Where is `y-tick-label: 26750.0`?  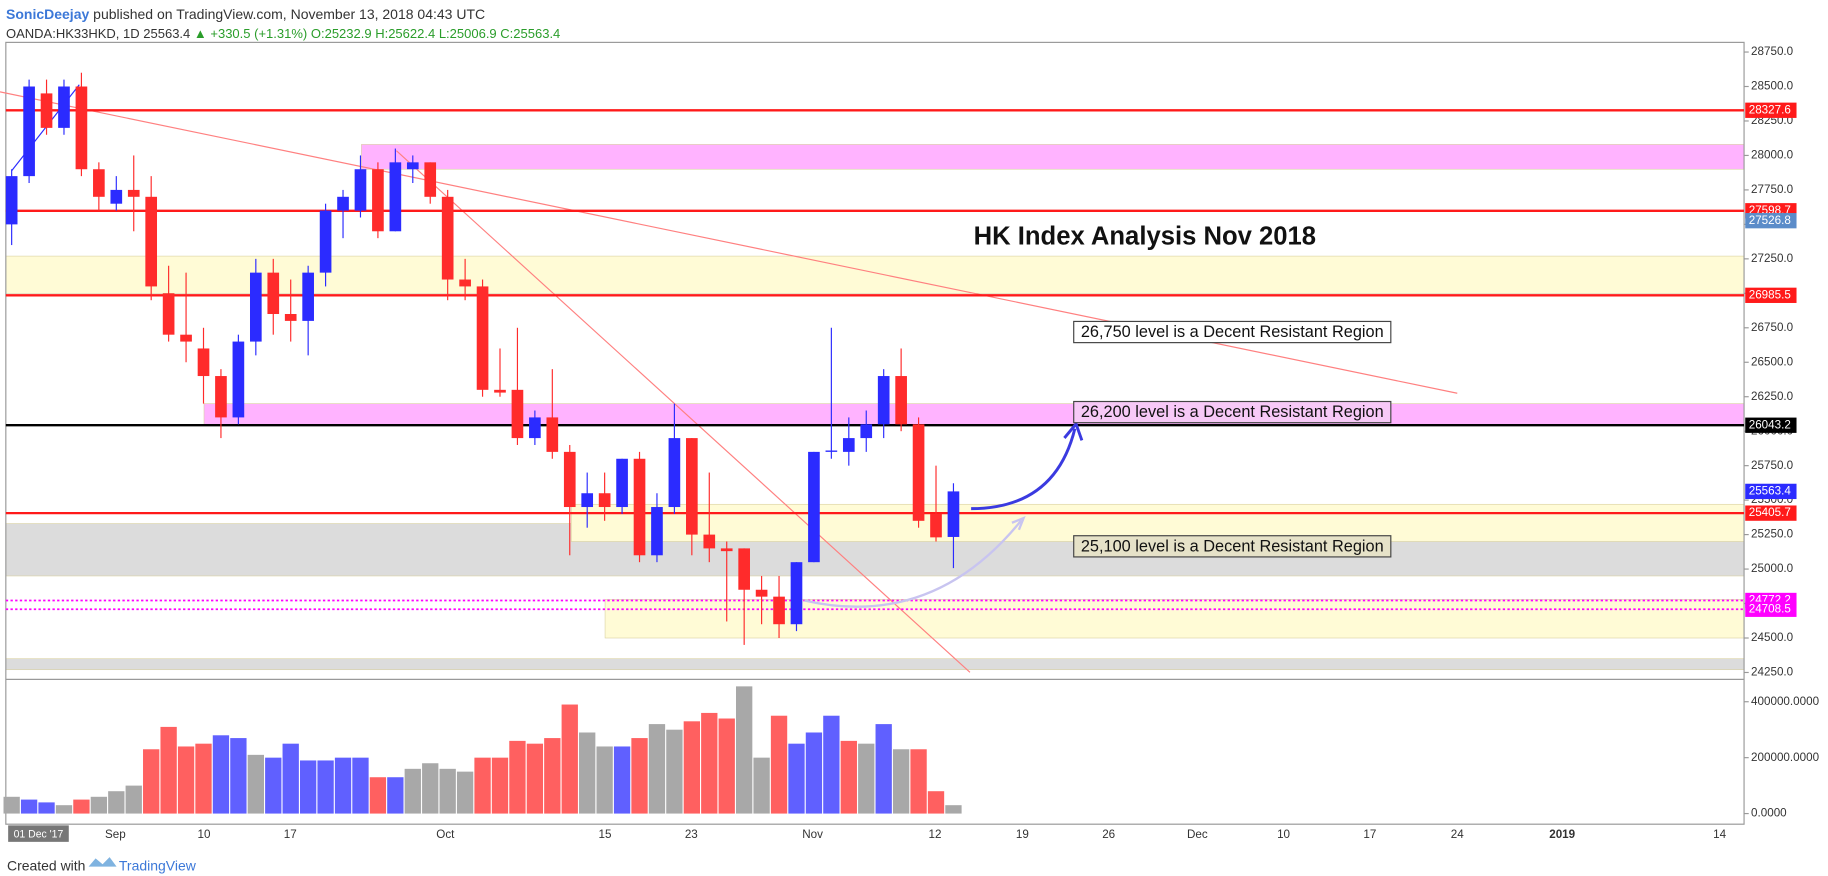
y-tick-label: 26750.0 is located at coordinates (1772, 327).